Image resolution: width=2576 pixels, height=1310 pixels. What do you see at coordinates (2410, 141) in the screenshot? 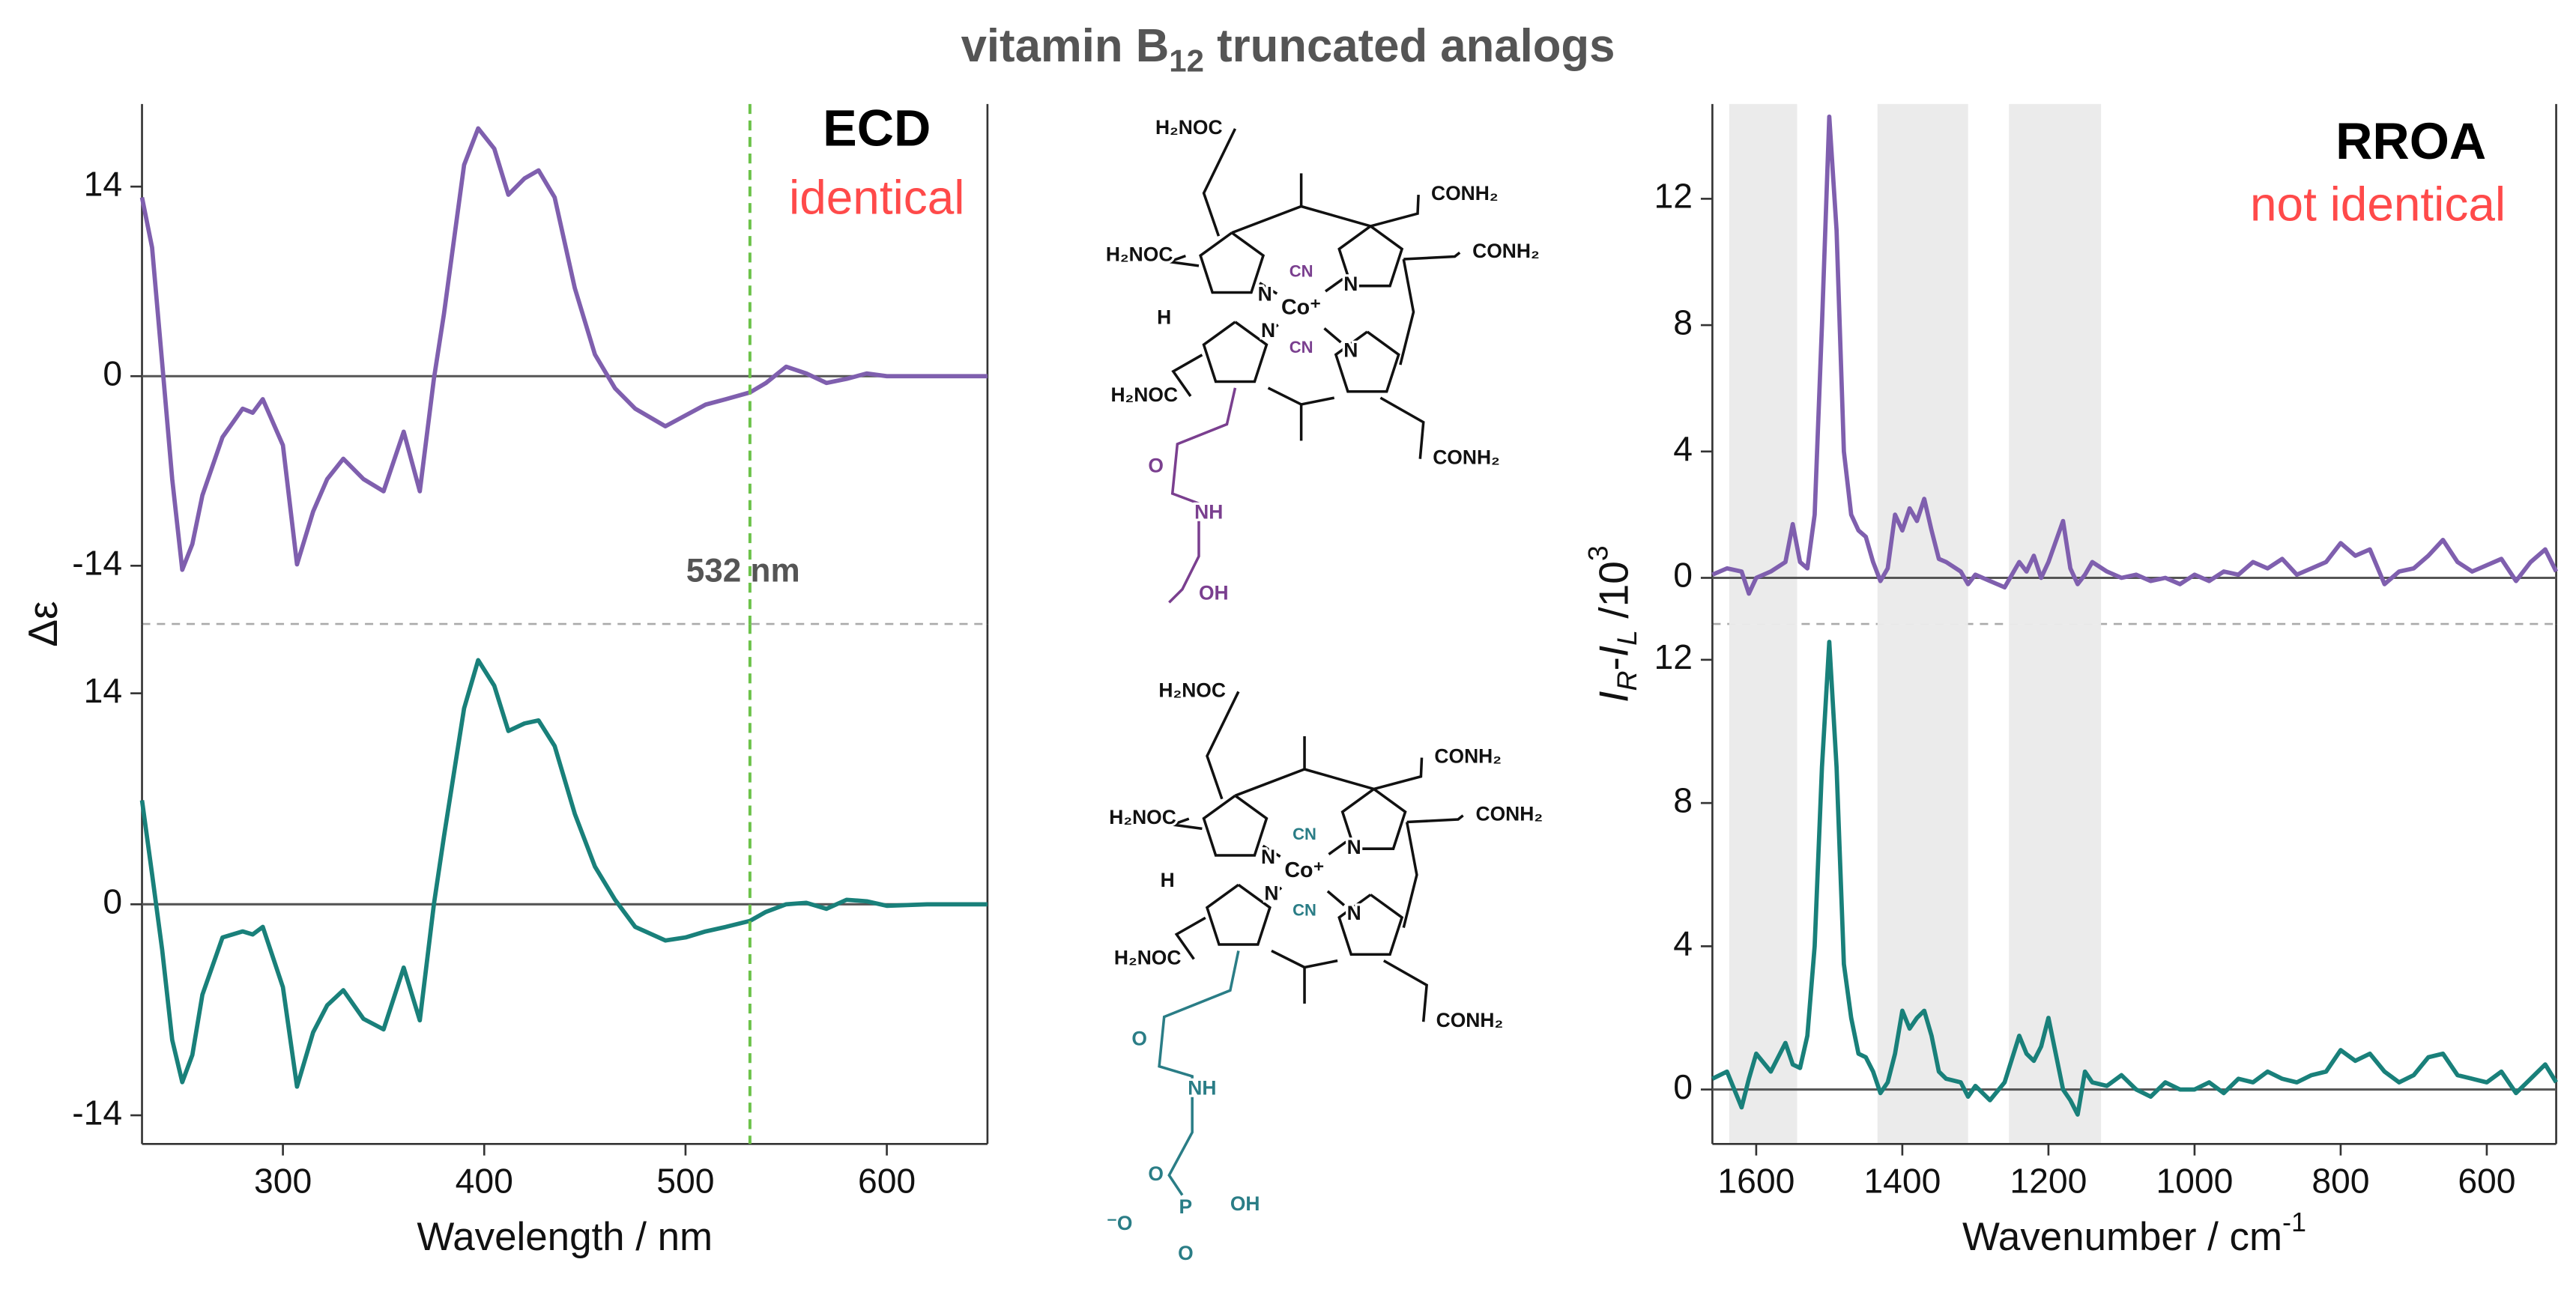
I see `annotation: RROA` at bounding box center [2410, 141].